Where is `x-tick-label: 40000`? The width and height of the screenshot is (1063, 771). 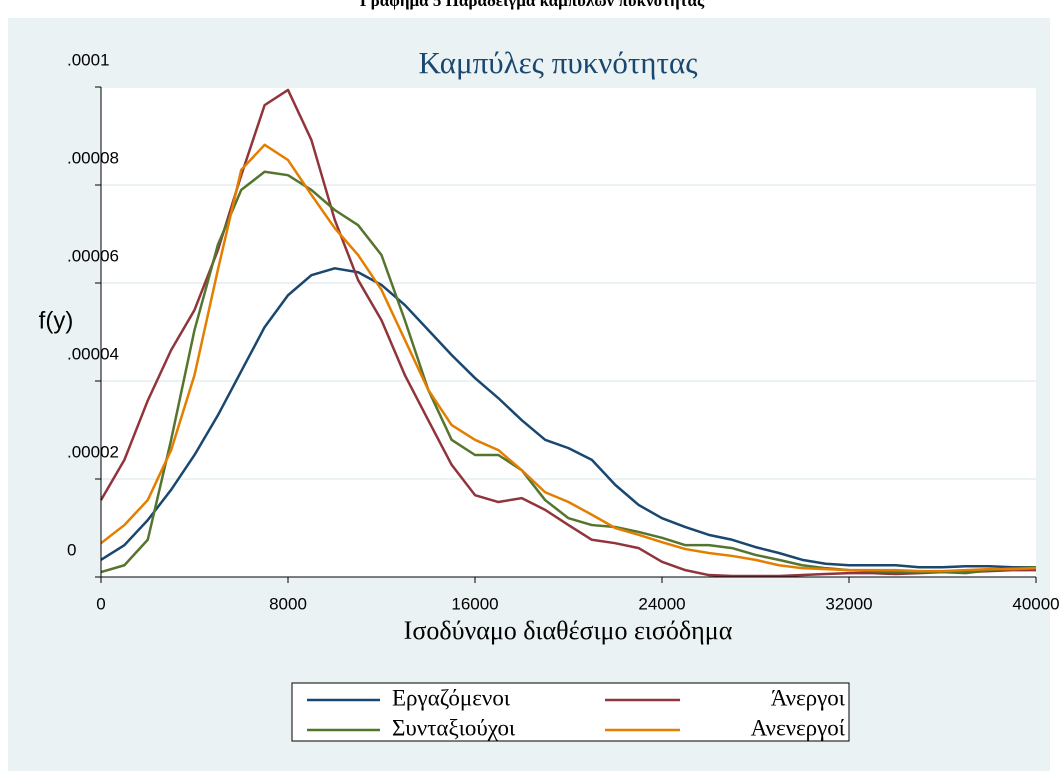 x-tick-label: 40000 is located at coordinates (1035, 603).